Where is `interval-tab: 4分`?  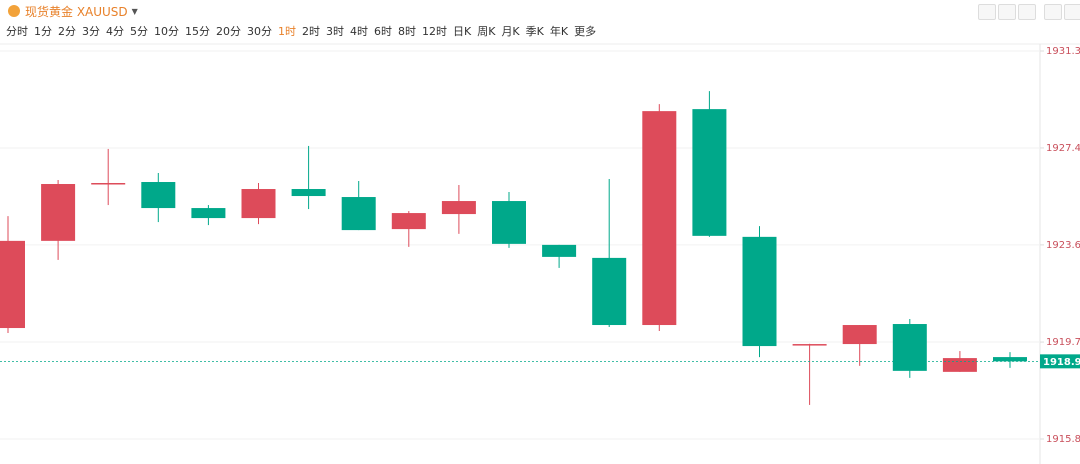
interval-tab: 4分 is located at coordinates (115, 31).